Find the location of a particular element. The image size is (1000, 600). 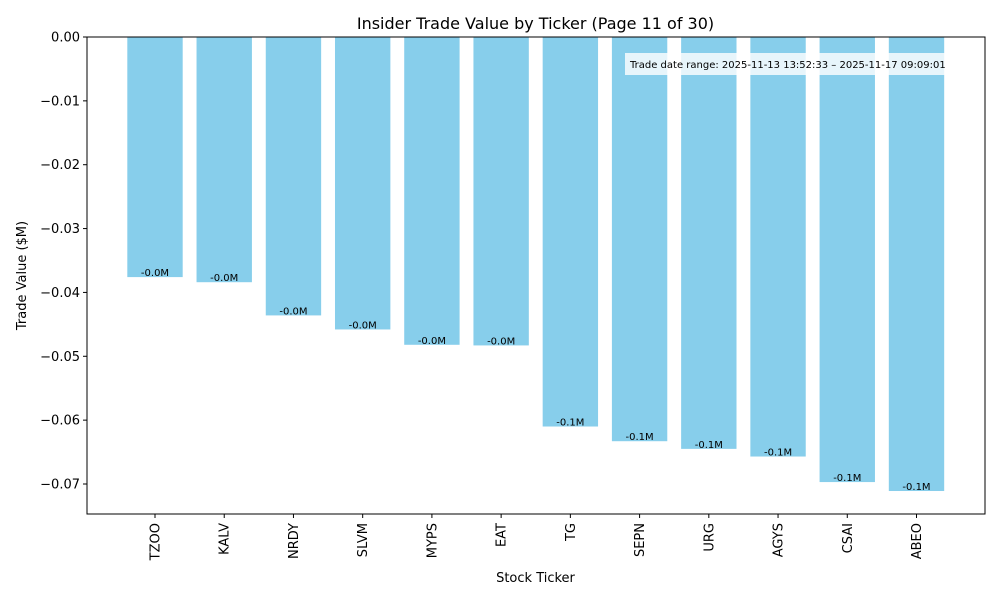

bar-sepn is located at coordinates (639, 239).